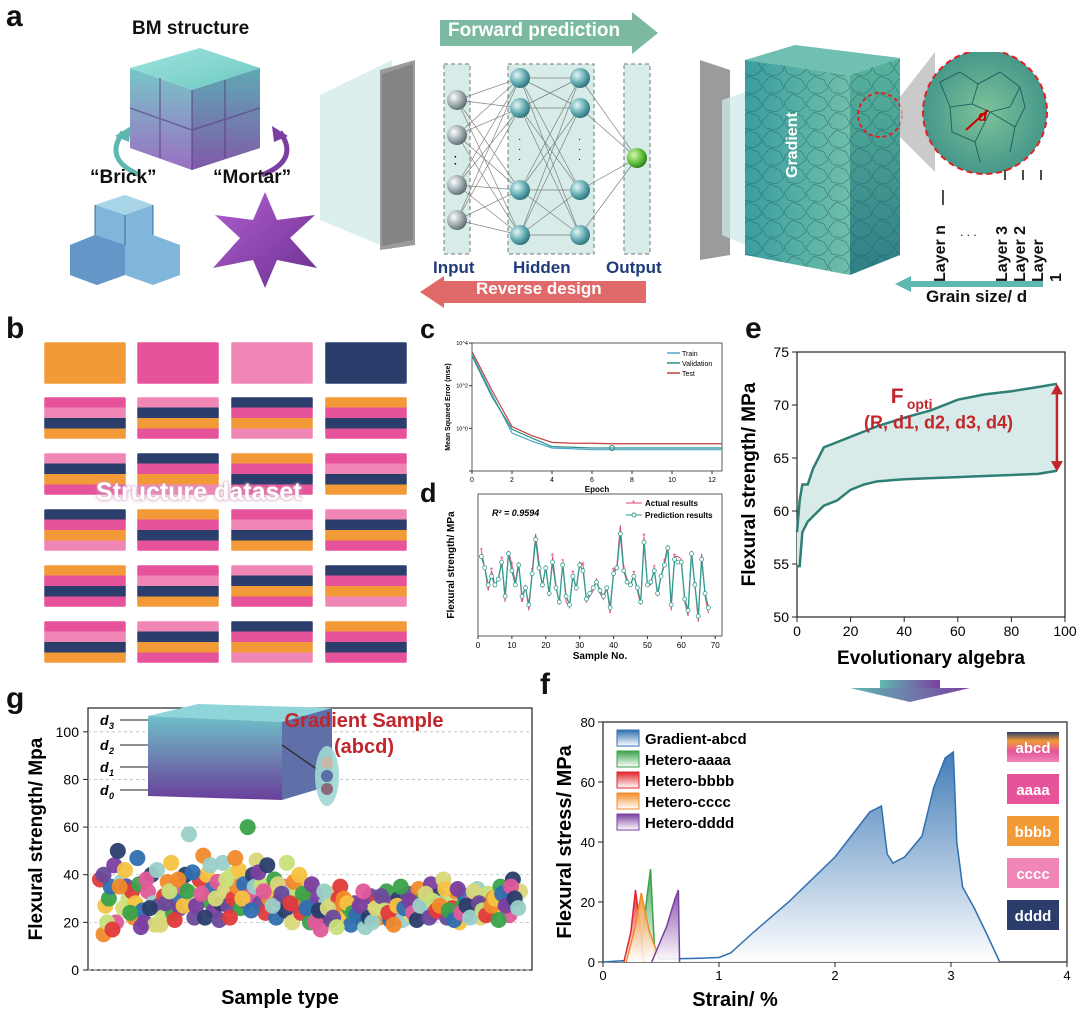  I want to click on panel-label-g: g, so click(15, 698).